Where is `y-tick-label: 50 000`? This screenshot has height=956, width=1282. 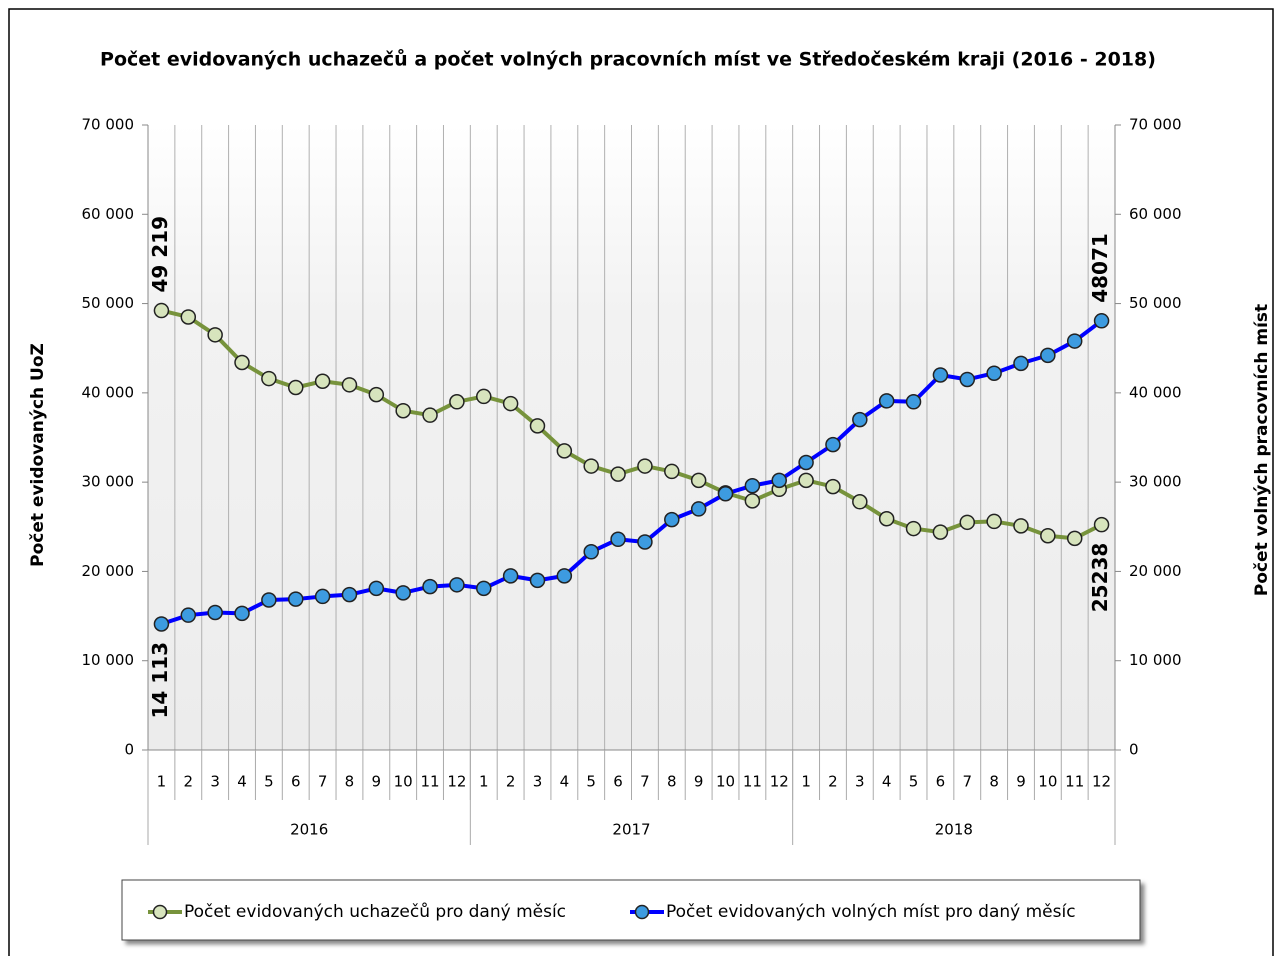
y-tick-label: 50 000 is located at coordinates (108, 303).